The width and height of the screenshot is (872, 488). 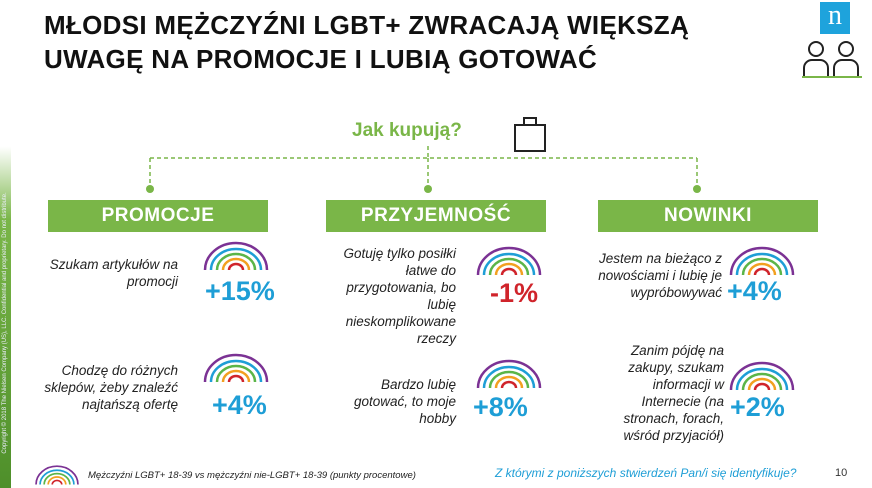 I want to click on title-line-1: MŁODSI MĘŻCZYŹNI LGBT+ ZWRACAJĄ WIĘKSZĄ, so click(x=367, y=25).